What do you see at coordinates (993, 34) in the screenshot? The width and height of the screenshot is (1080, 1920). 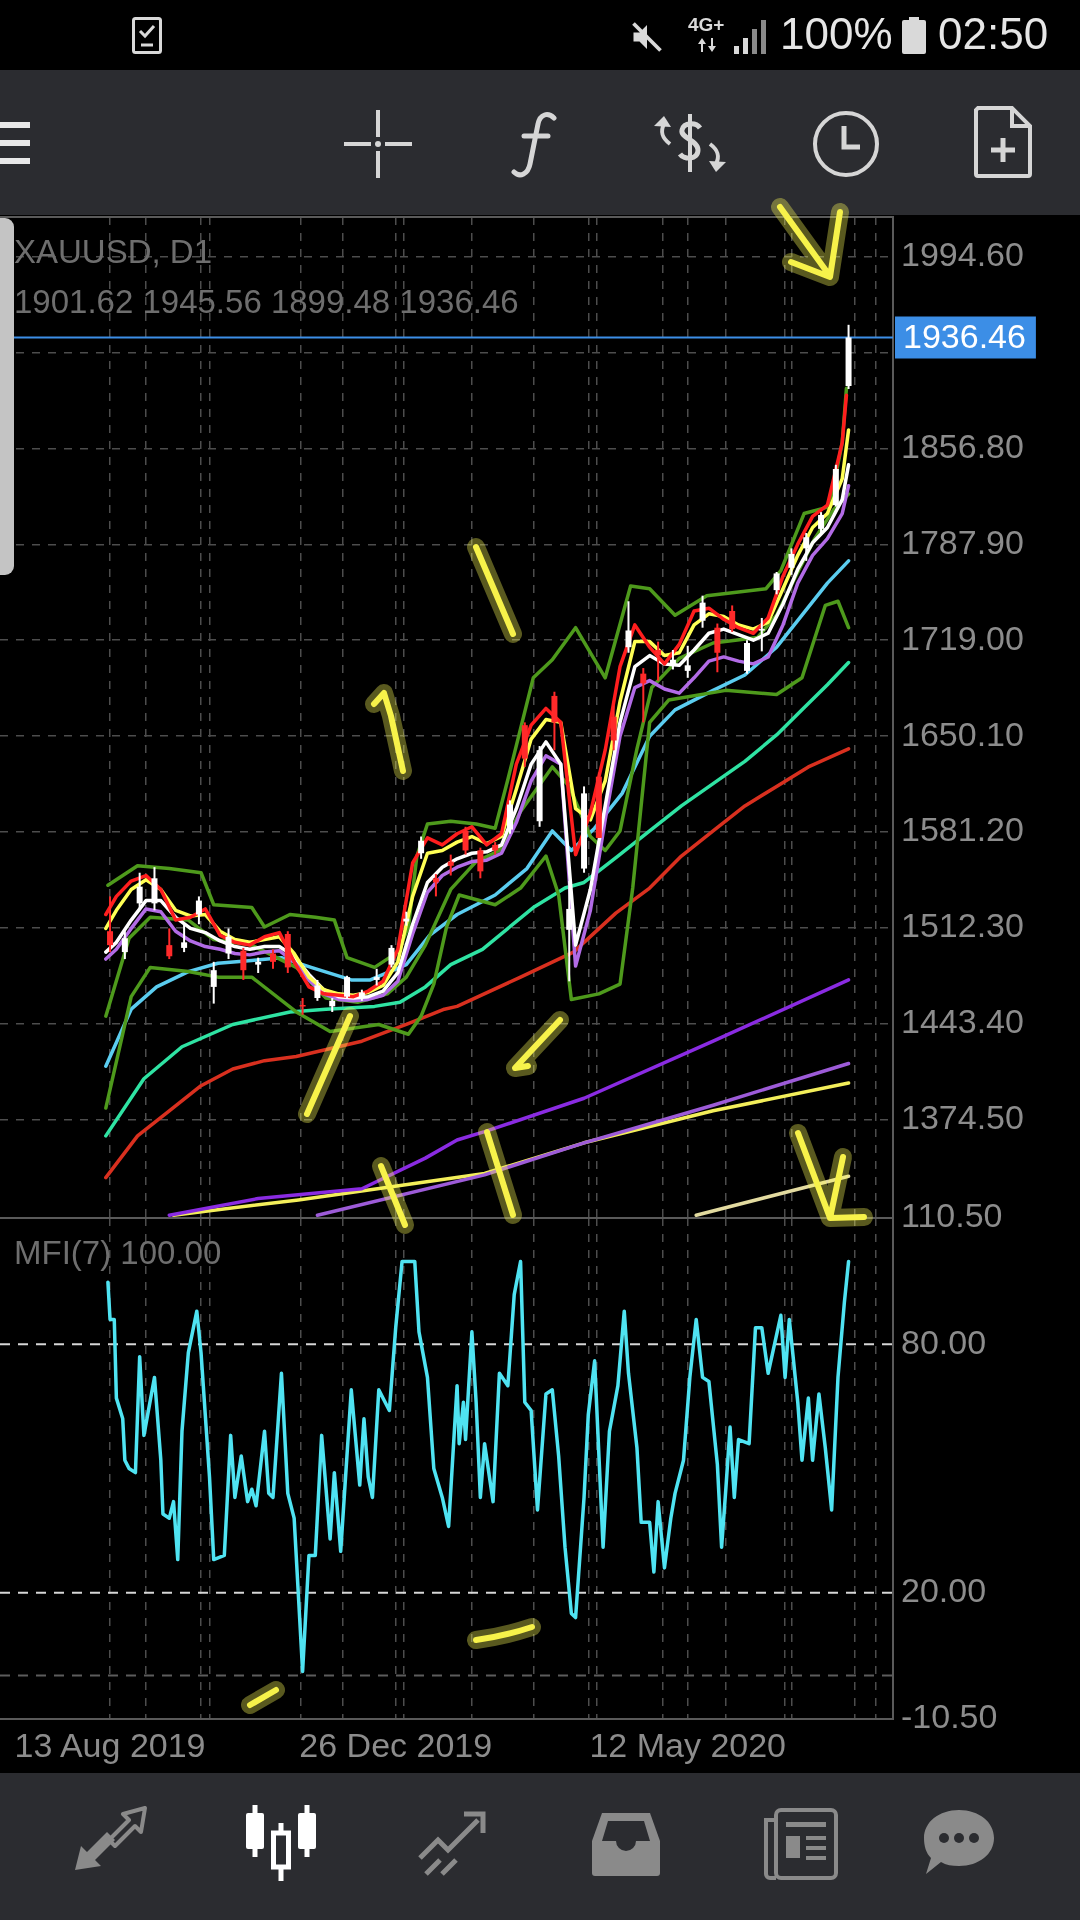 I see `clock-time: 02:50` at bounding box center [993, 34].